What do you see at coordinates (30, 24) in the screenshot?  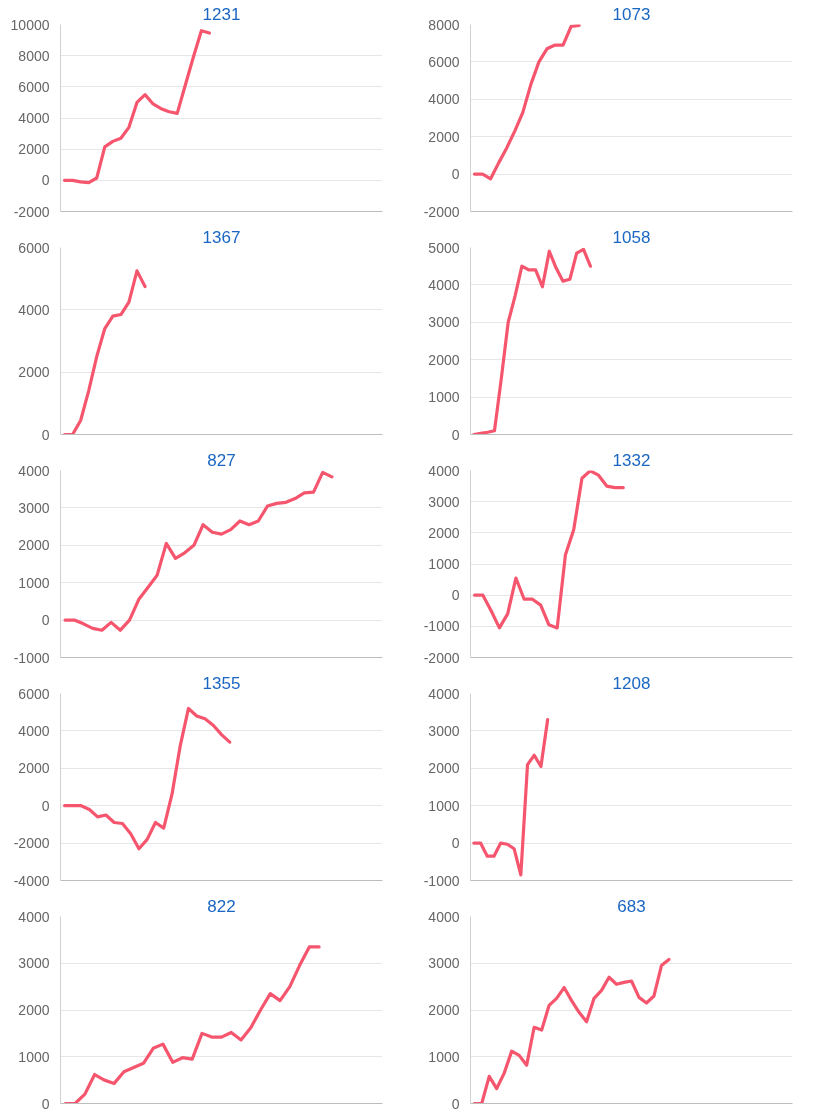 I see `y-tick-label: 10000` at bounding box center [30, 24].